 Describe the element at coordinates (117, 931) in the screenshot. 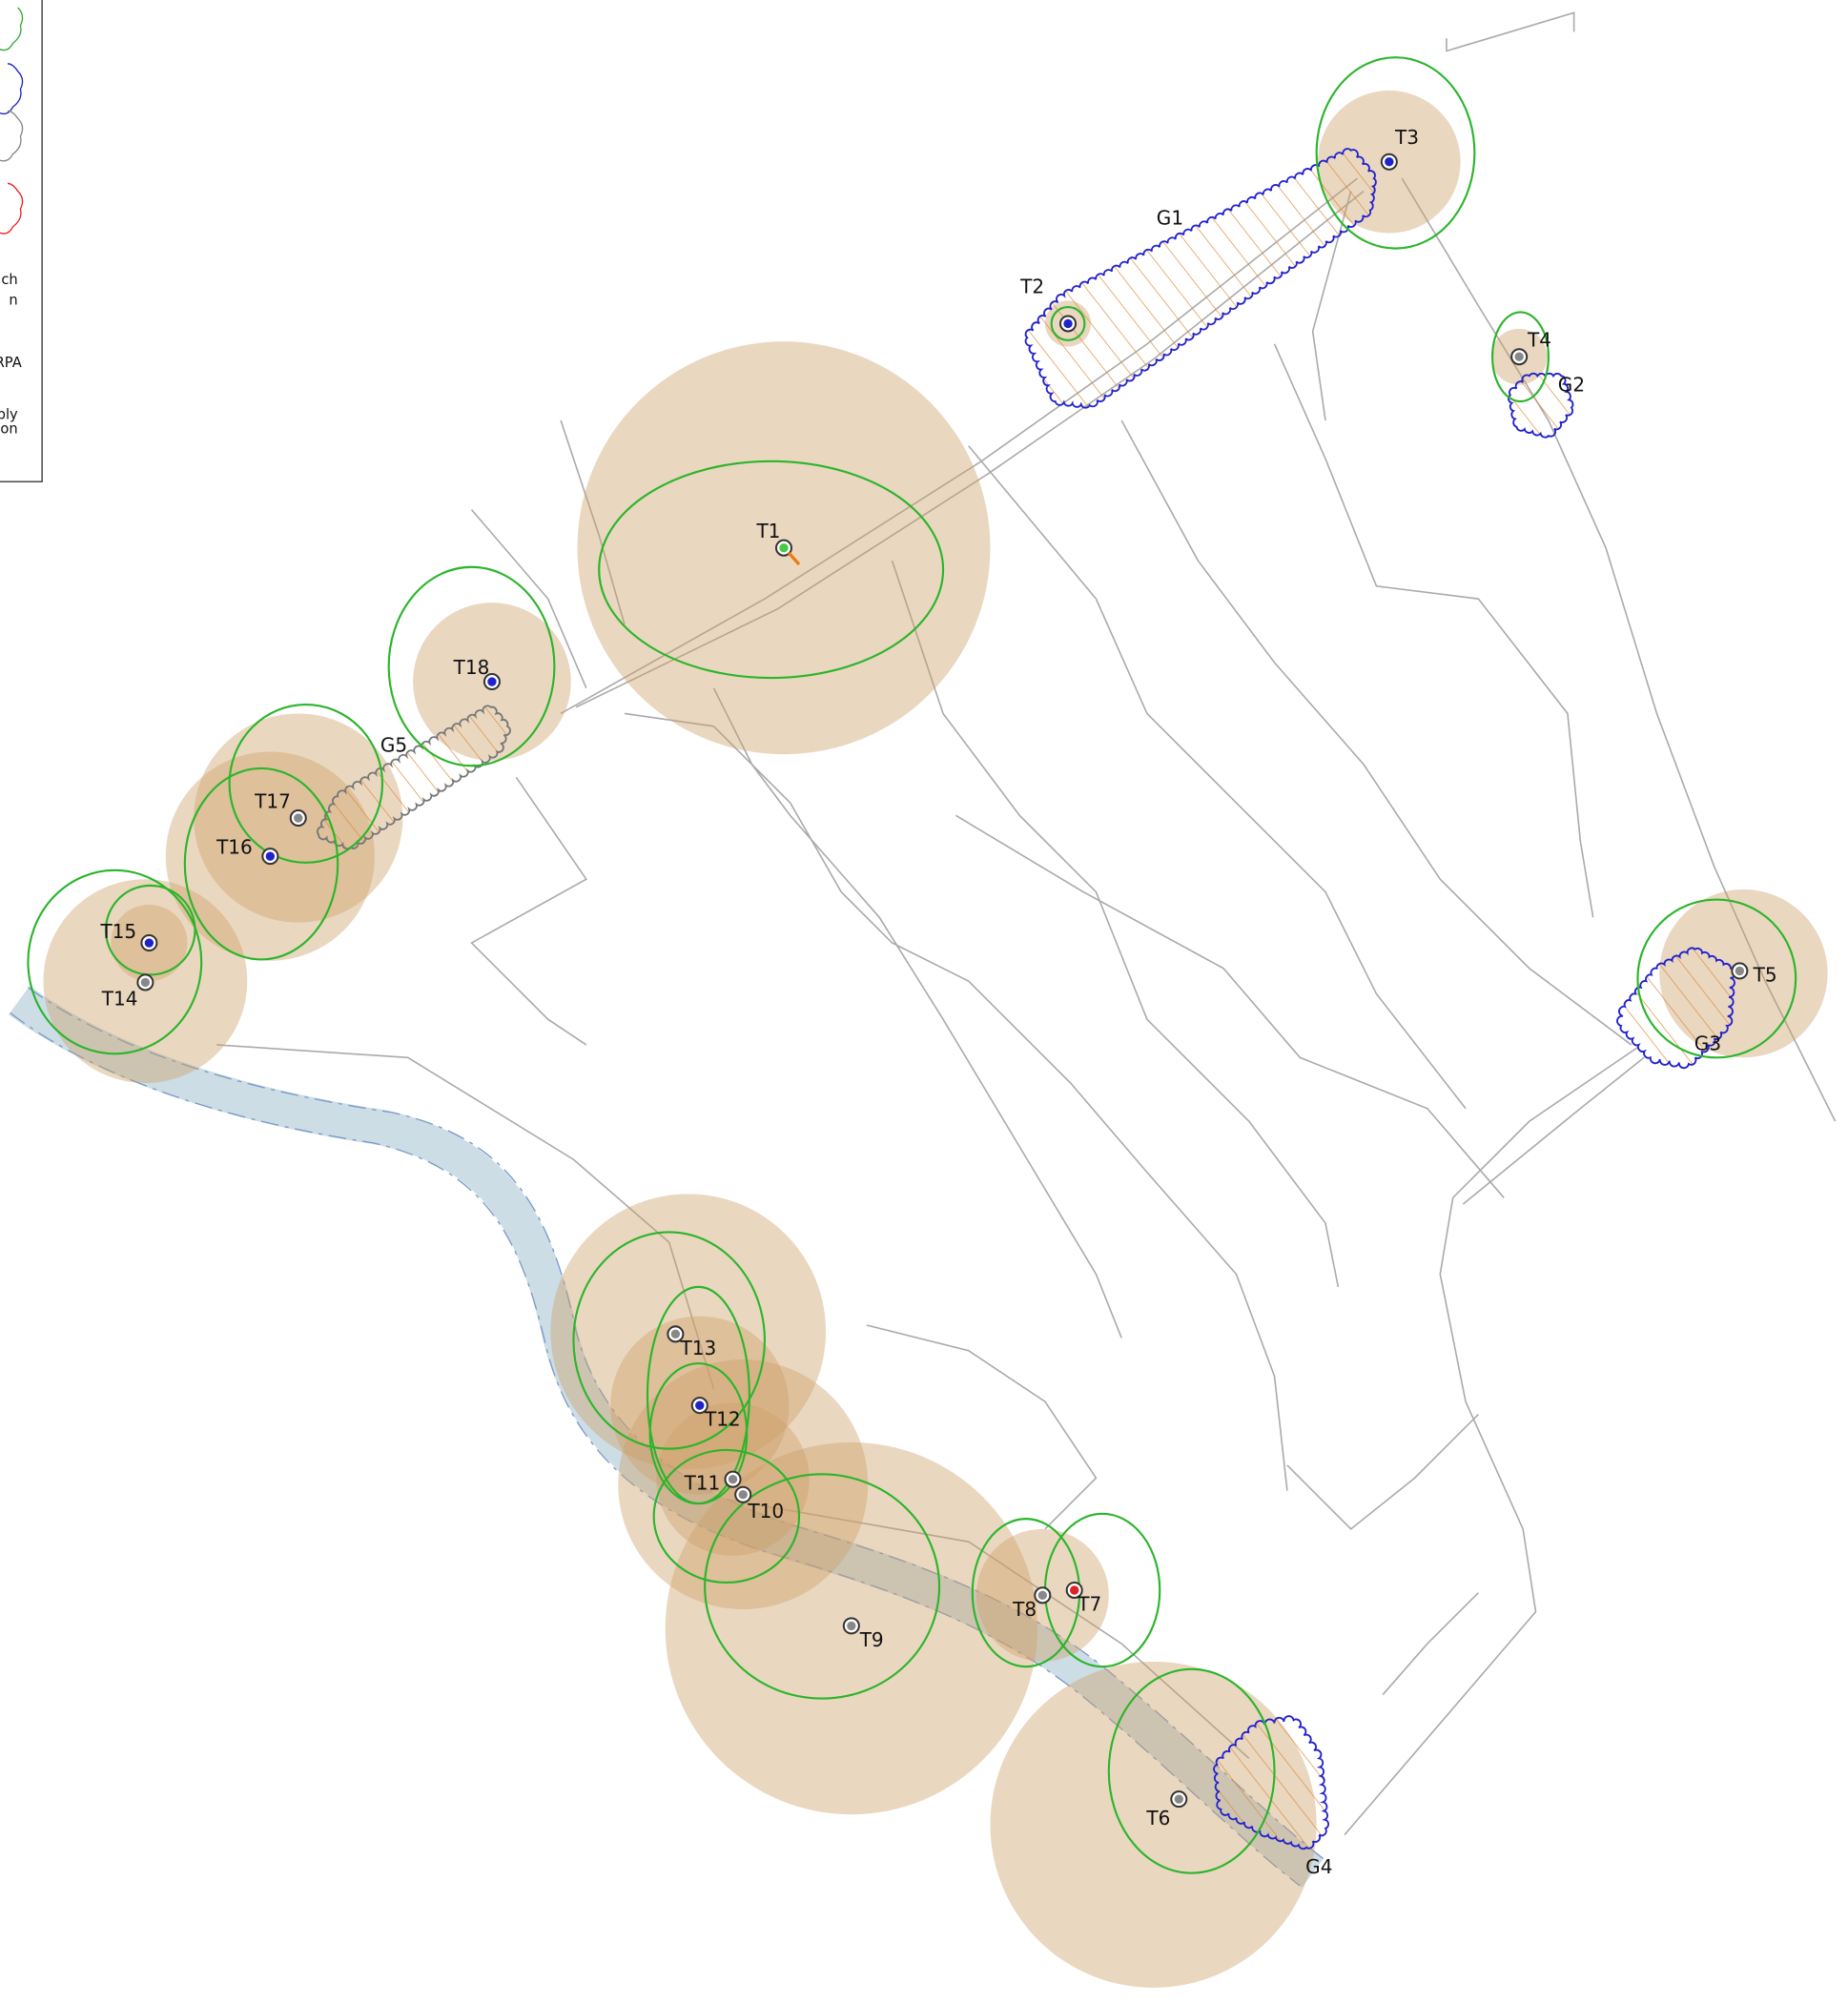

I see `tree-label: T15` at that location.